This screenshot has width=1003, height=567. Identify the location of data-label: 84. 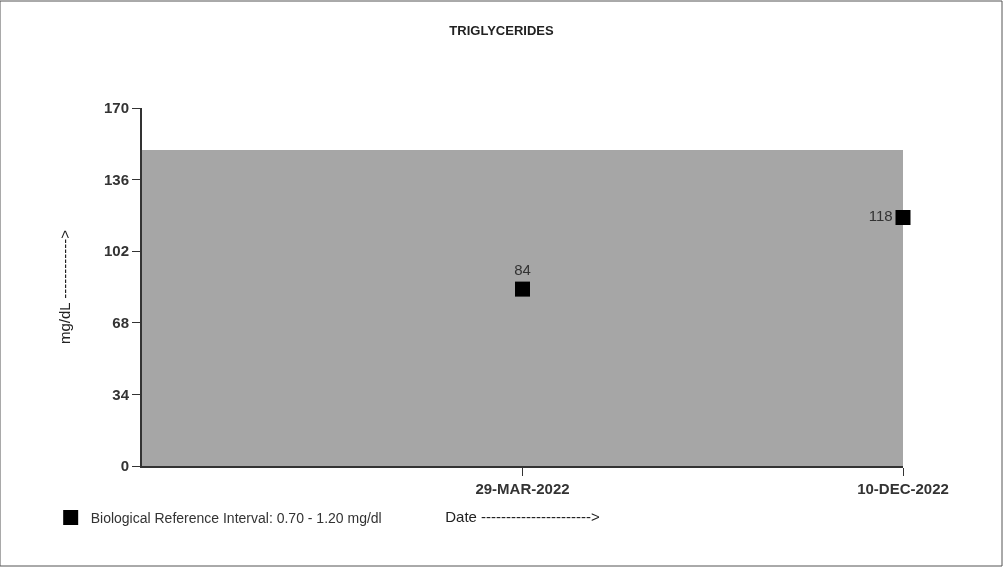
(522, 269).